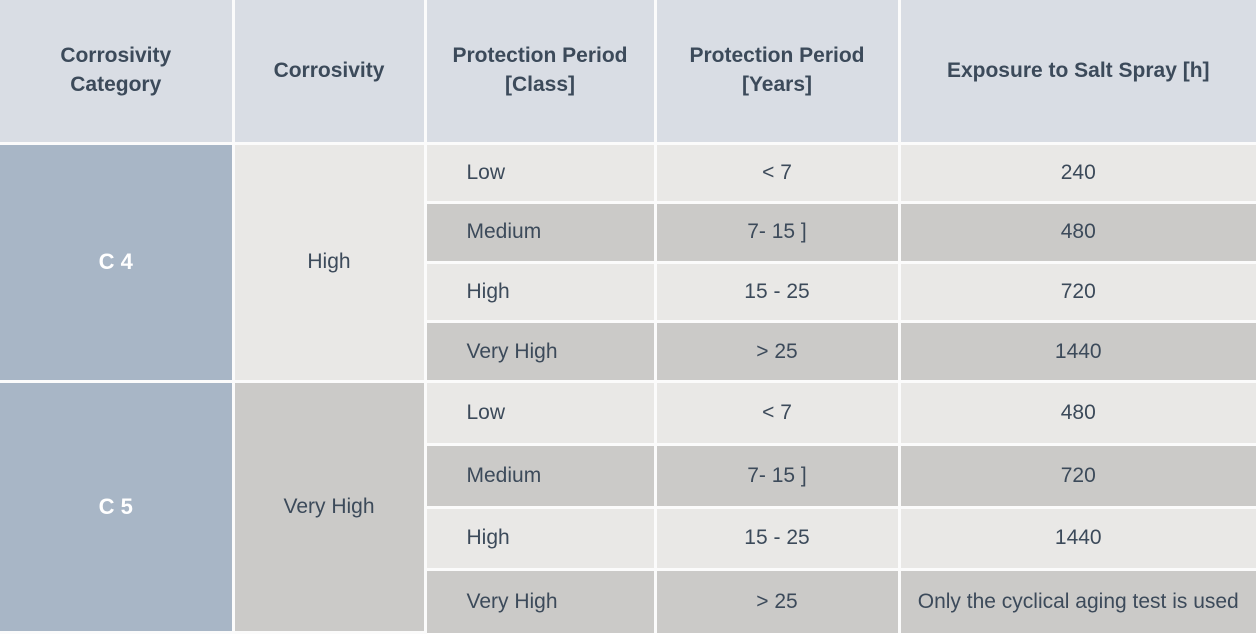 This screenshot has width=1256, height=634. What do you see at coordinates (329, 507) in the screenshot?
I see `corrosivity-cell-c5: Very High` at bounding box center [329, 507].